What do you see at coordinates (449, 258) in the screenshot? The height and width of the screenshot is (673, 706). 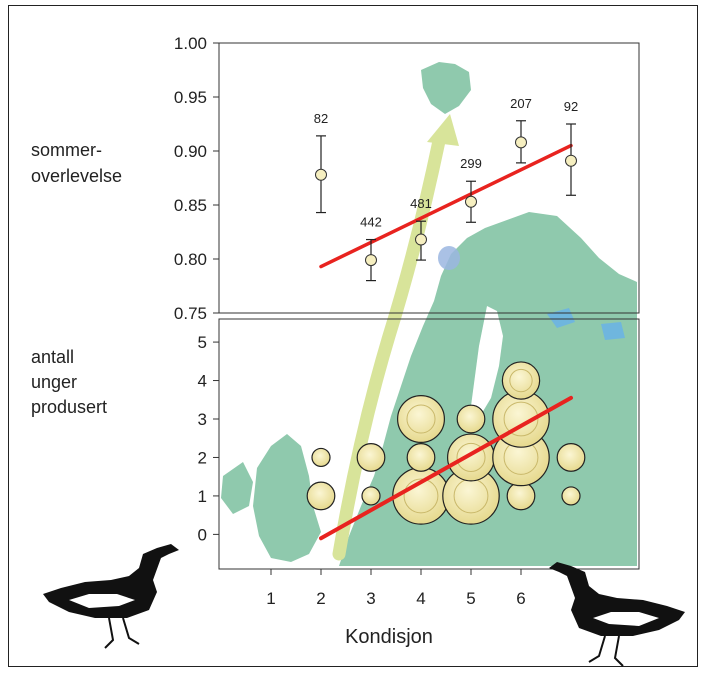 I see `stopover-marker` at bounding box center [449, 258].